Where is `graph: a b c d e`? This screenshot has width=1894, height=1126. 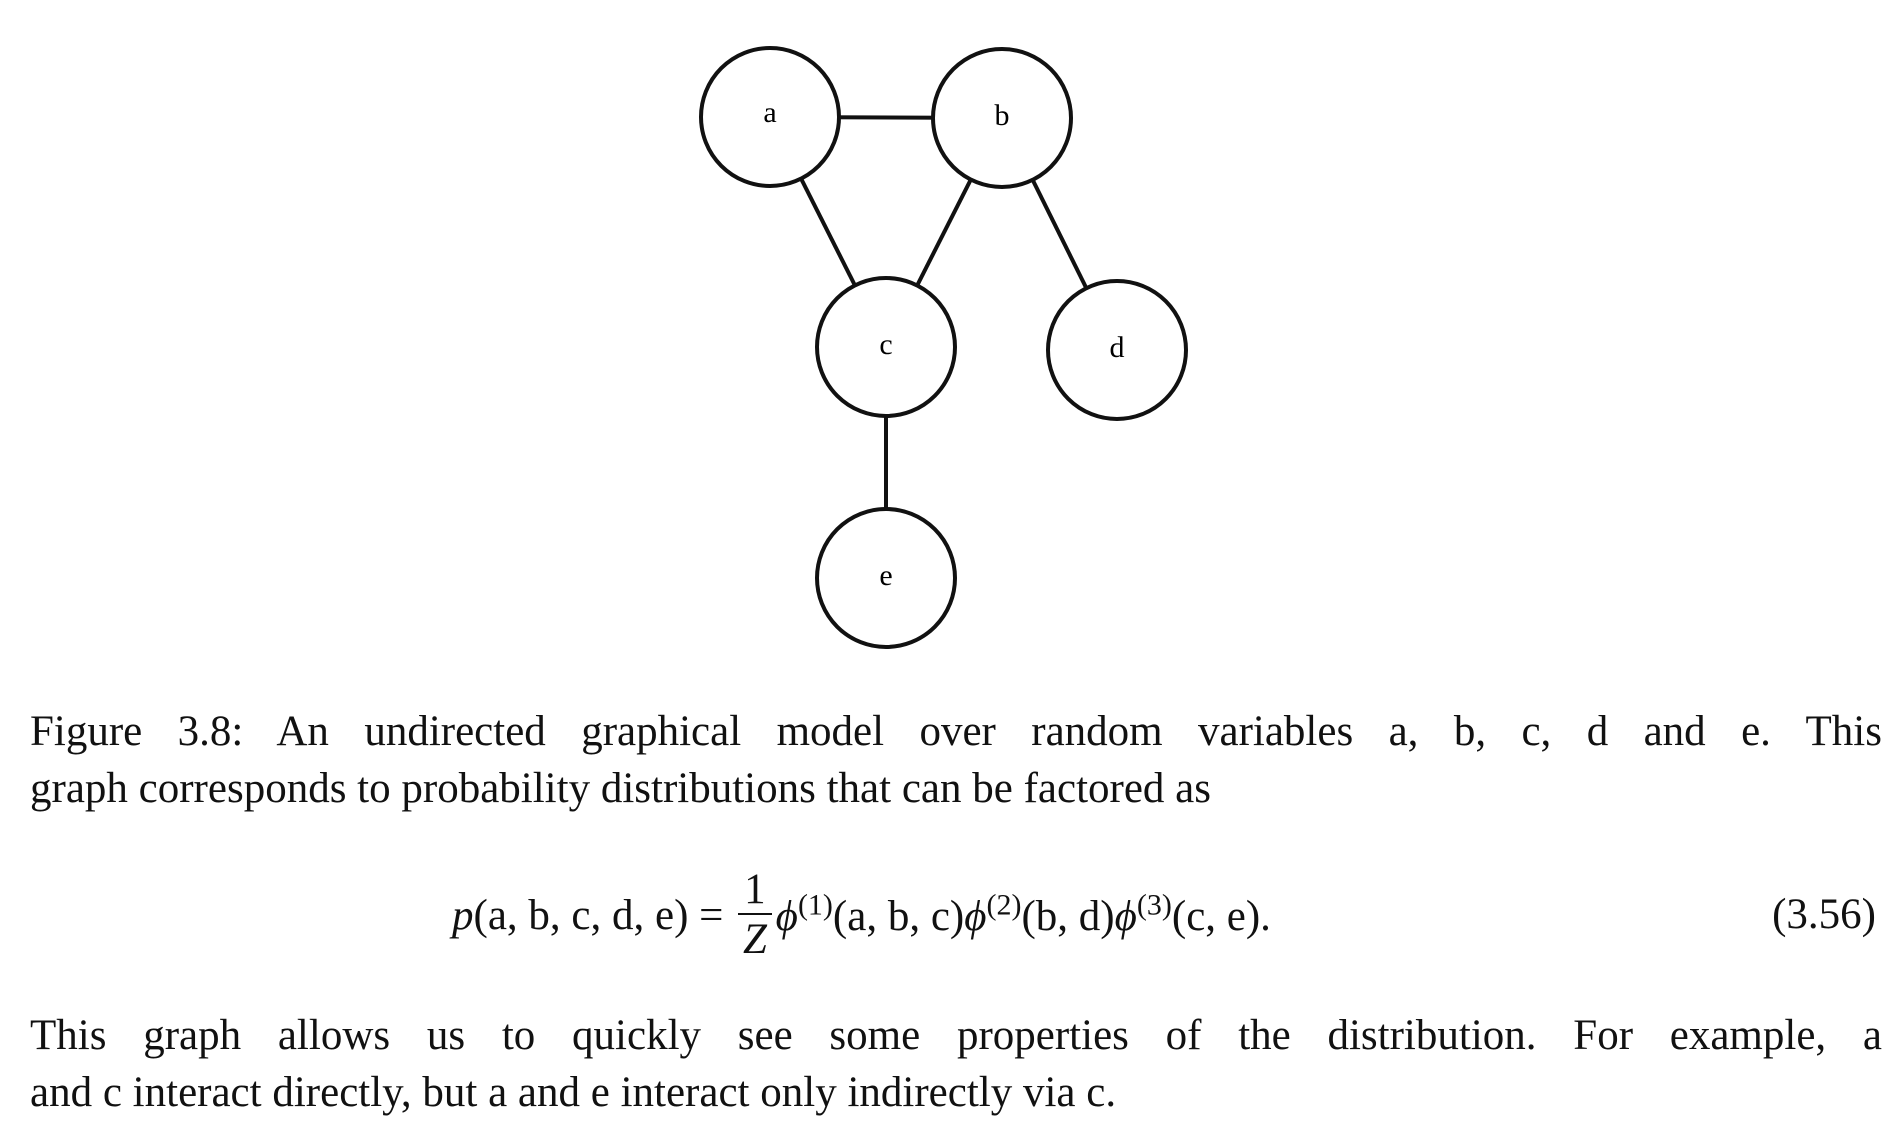 graph: a b c d e is located at coordinates (943, 347).